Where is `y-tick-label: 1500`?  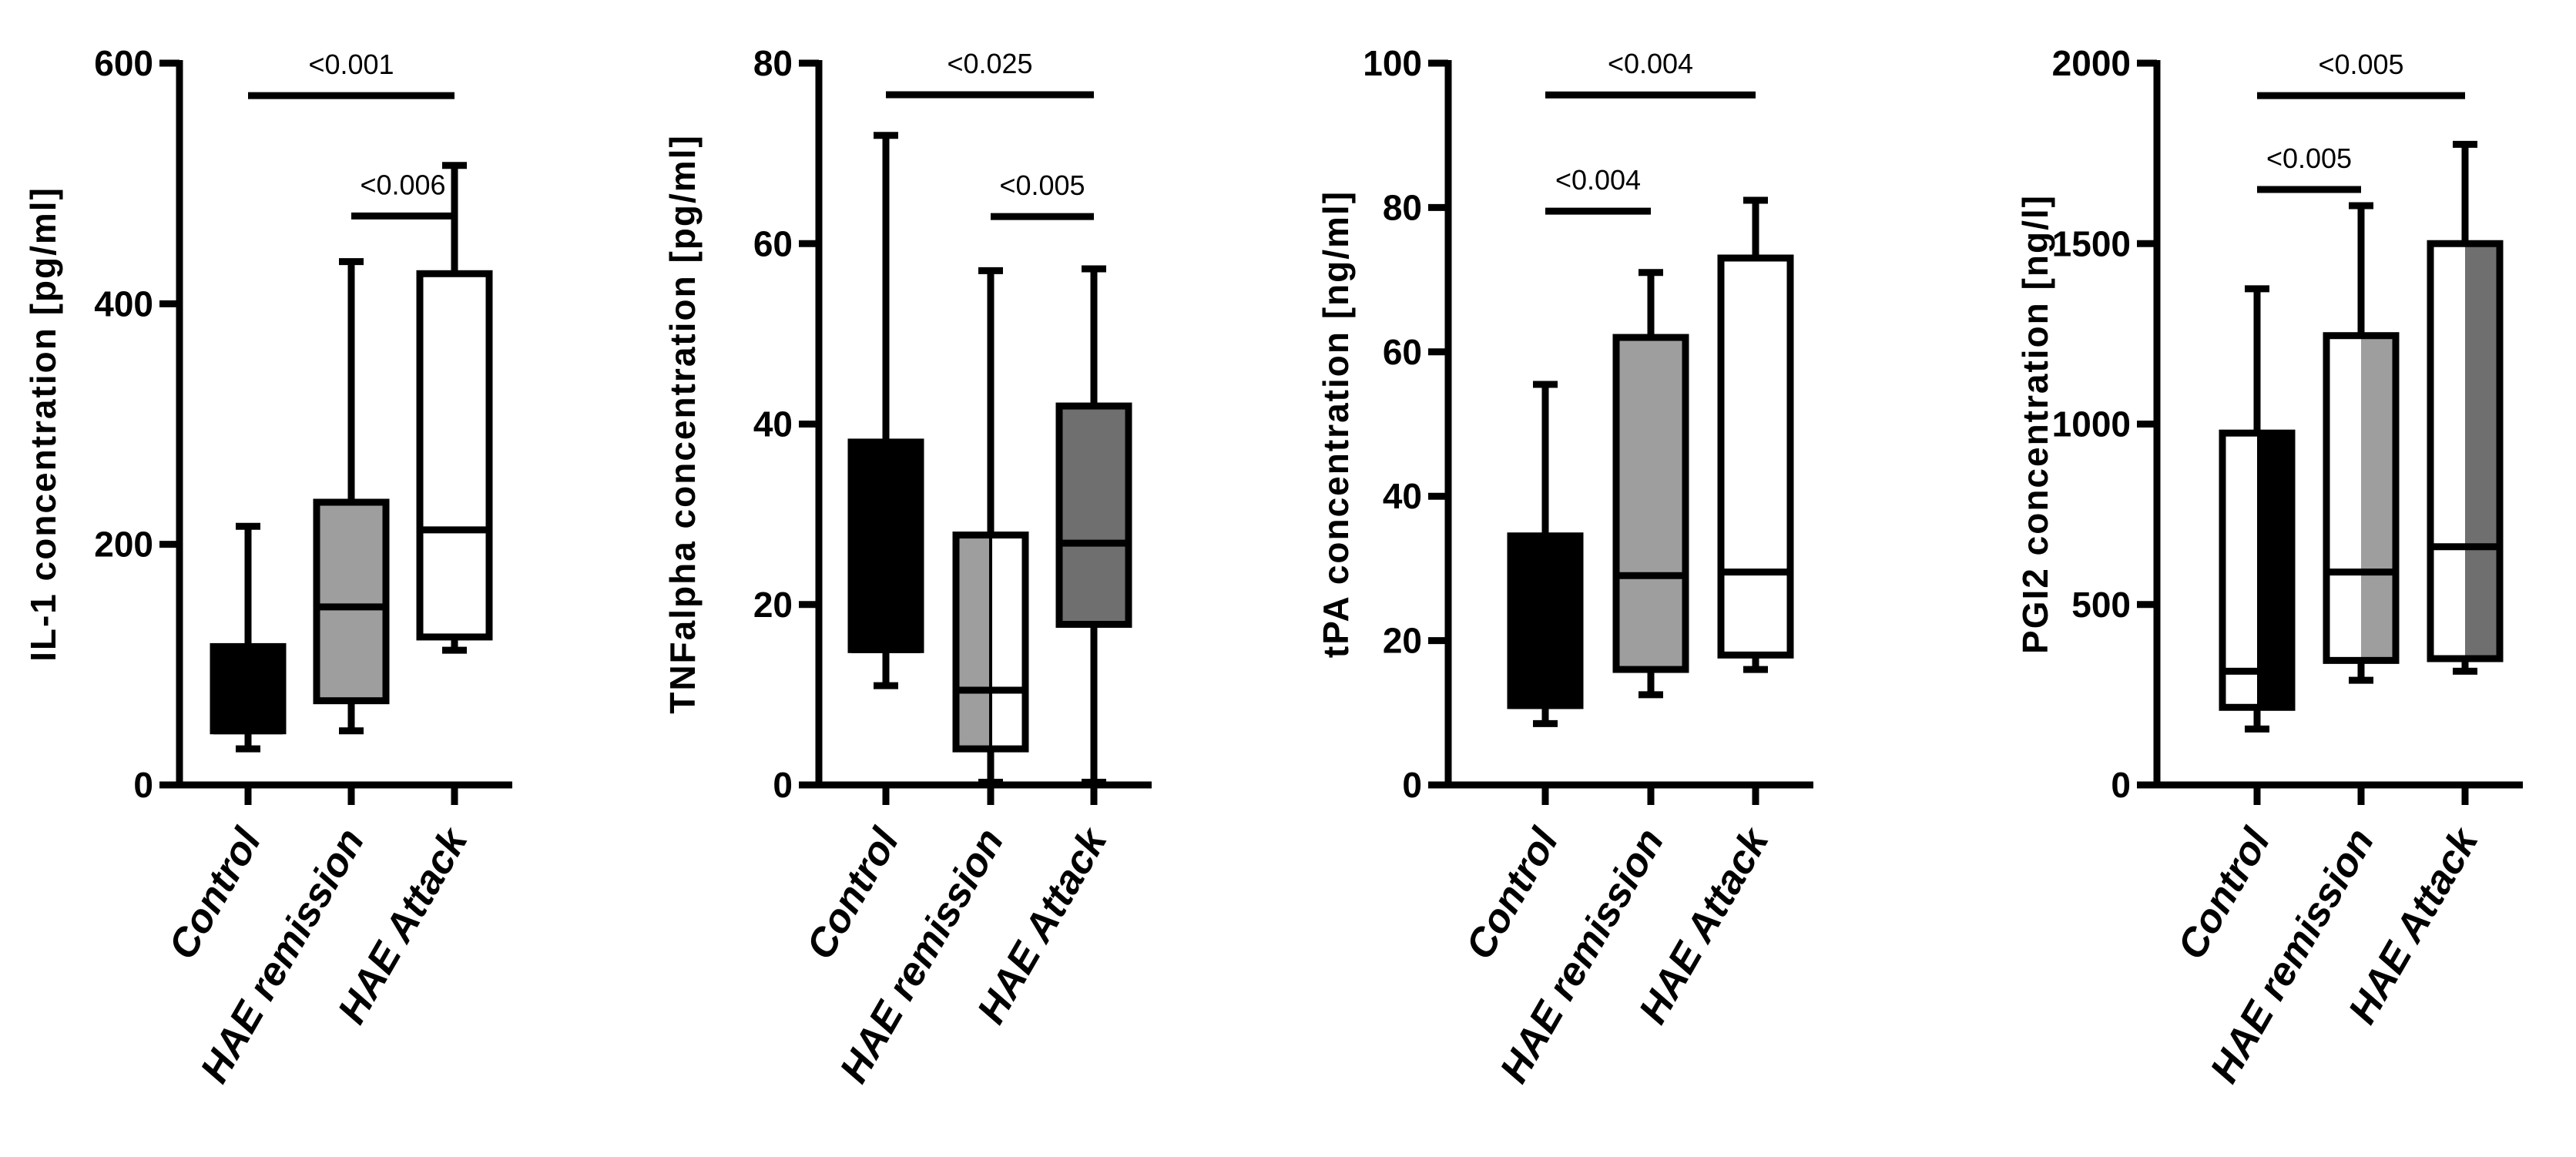 y-tick-label: 1500 is located at coordinates (2091, 243).